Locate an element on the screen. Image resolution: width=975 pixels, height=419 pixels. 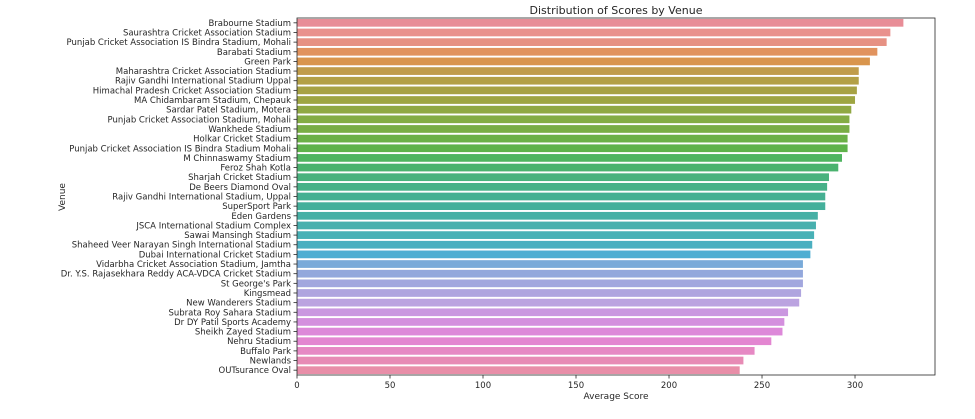
y-tick-label: SuperSport Park is located at coordinates (256, 207).